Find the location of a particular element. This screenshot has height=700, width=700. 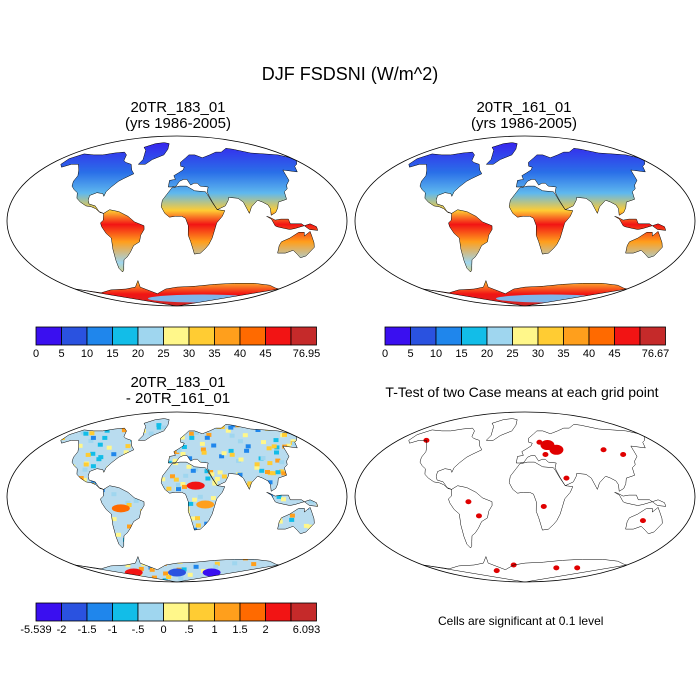

colorbar-tick-label: 6.093 is located at coordinates (306, 630).